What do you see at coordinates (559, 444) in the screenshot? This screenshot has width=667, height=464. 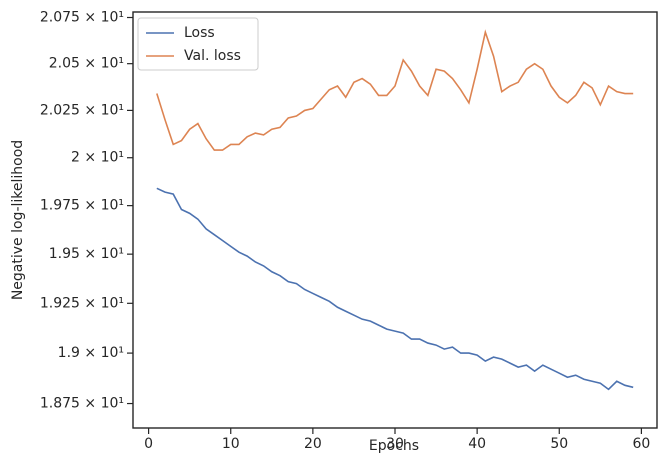 I see `x-tick-label: 50` at bounding box center [559, 444].